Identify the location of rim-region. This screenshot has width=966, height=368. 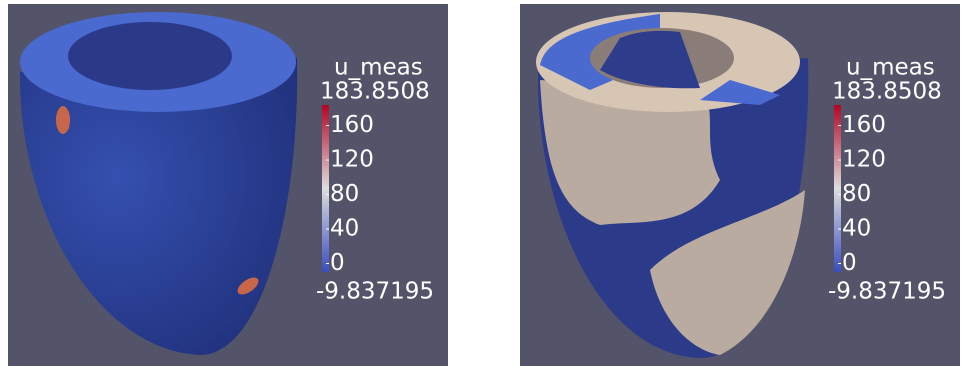
(740, 92).